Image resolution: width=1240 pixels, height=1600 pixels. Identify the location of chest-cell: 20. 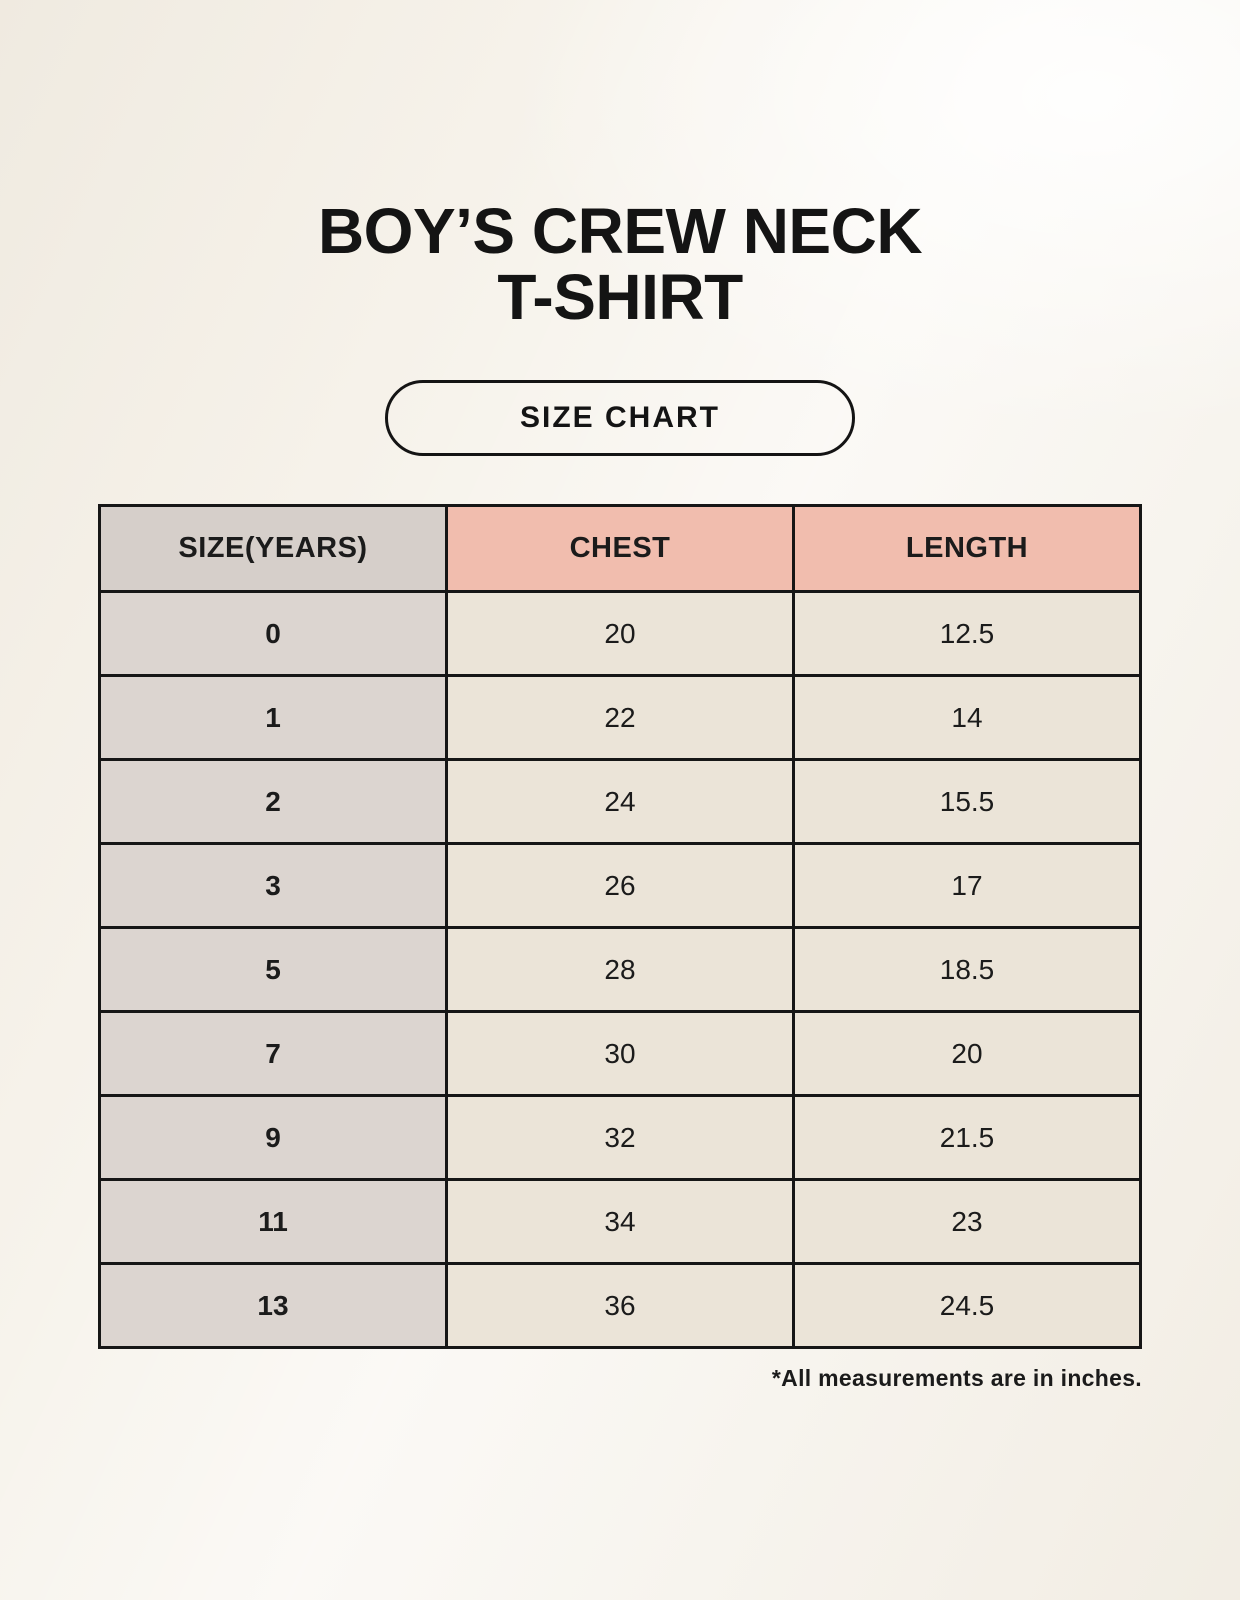
(620, 633).